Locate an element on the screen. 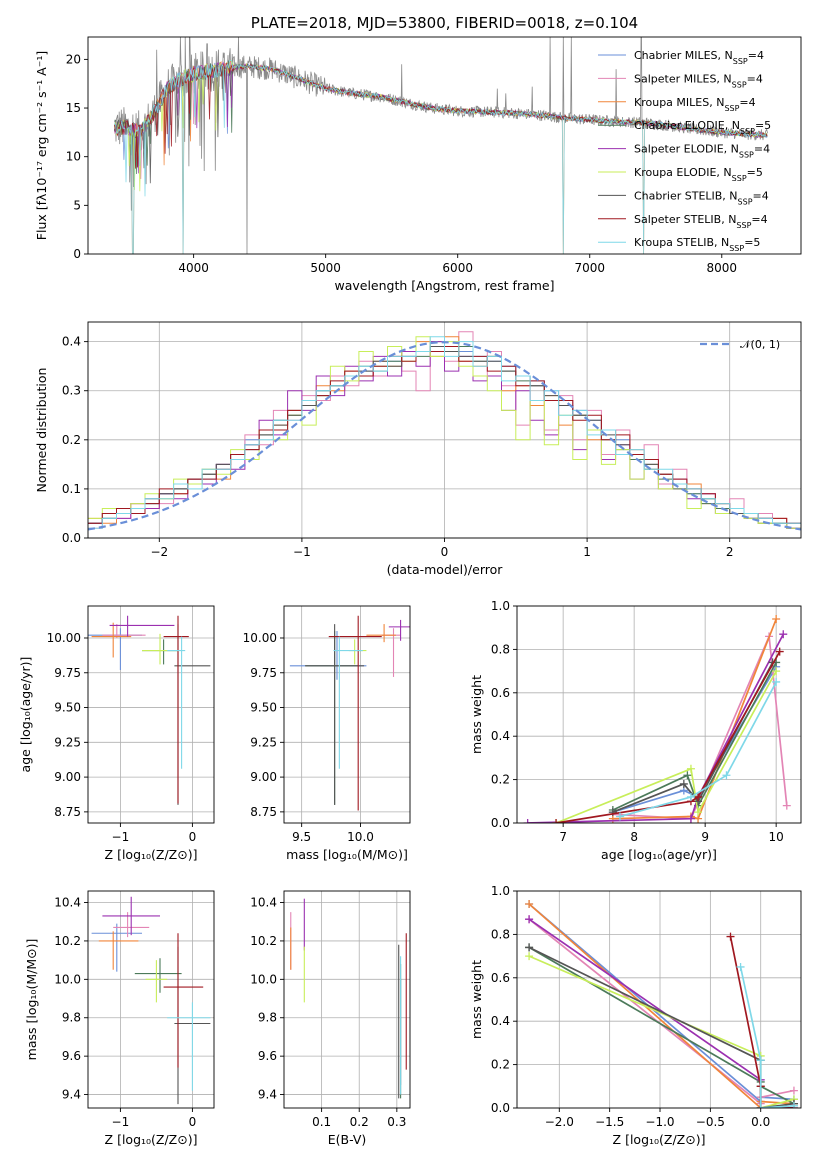 The height and width of the screenshot is (1170, 819). y-tick-label: 10.0 is located at coordinates (67, 979).